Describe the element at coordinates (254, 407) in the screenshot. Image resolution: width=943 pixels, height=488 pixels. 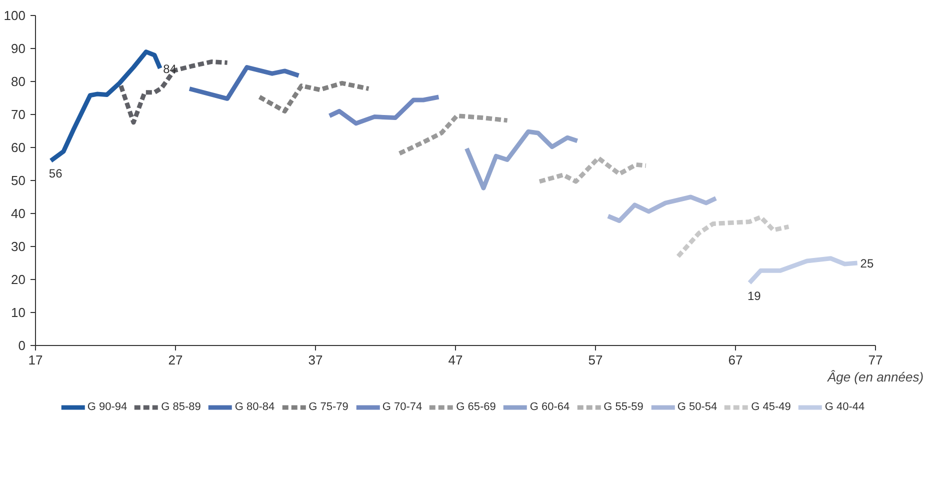
I see `legend-label: G 80-84` at that location.